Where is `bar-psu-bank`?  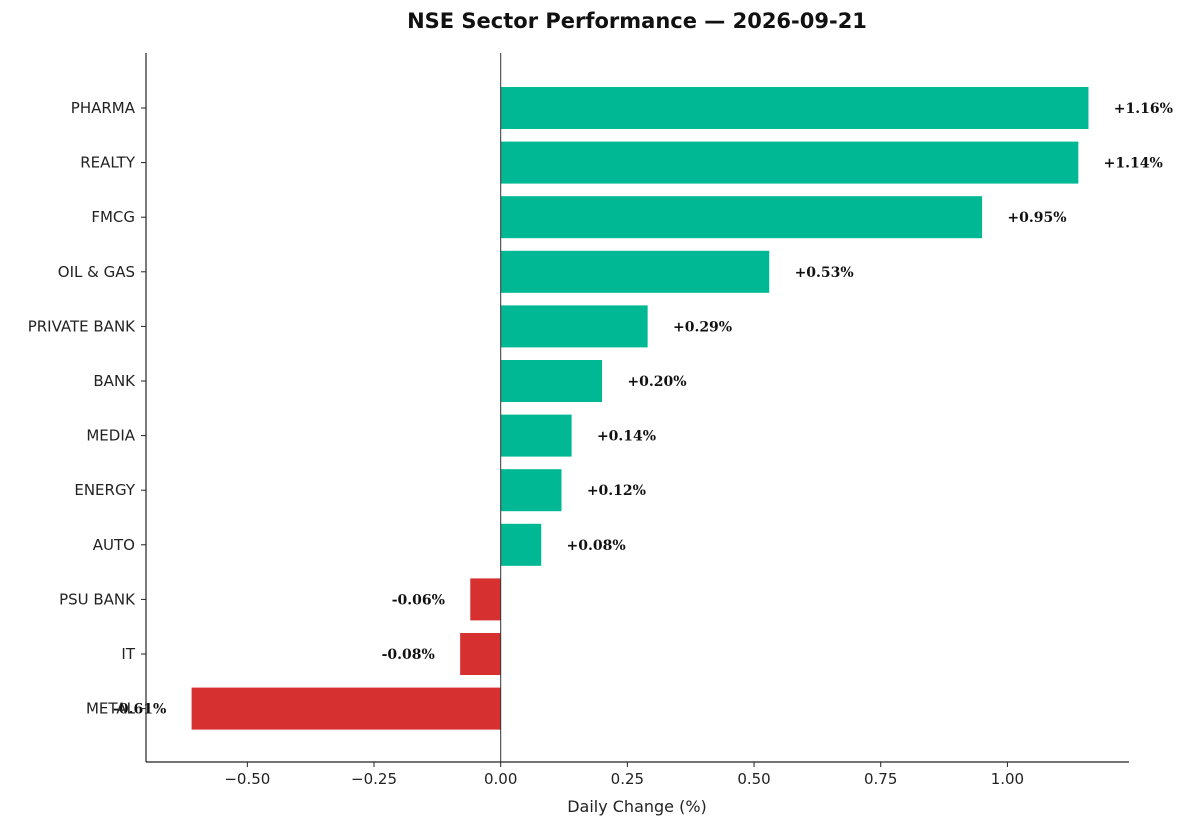
bar-psu-bank is located at coordinates (485, 599).